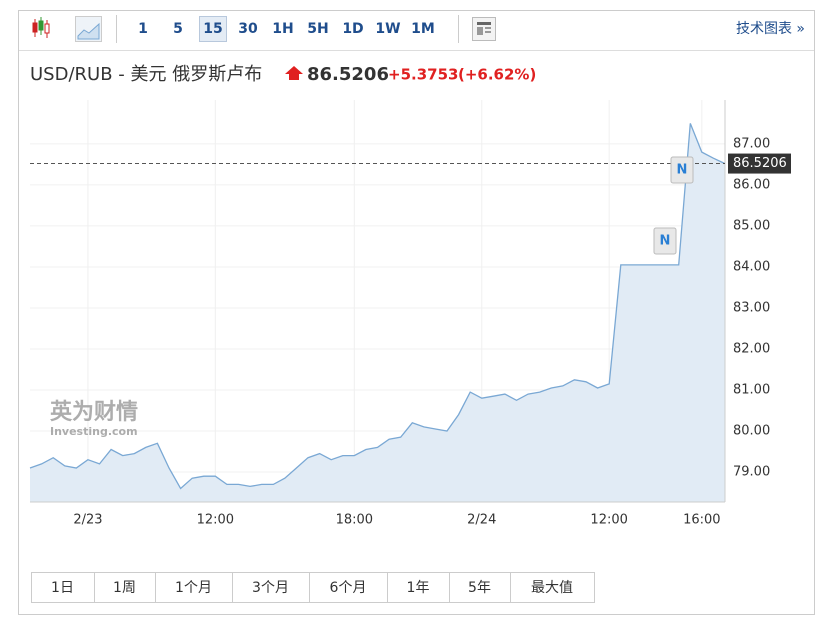 Image resolution: width=828 pixels, height=633 pixels. I want to click on y-tick-label: 87.00, so click(751, 143).